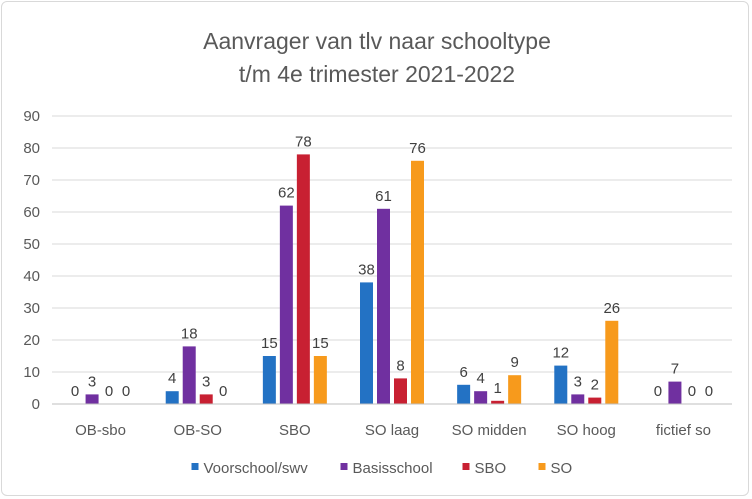  I want to click on data-label: 78, so click(303, 141).